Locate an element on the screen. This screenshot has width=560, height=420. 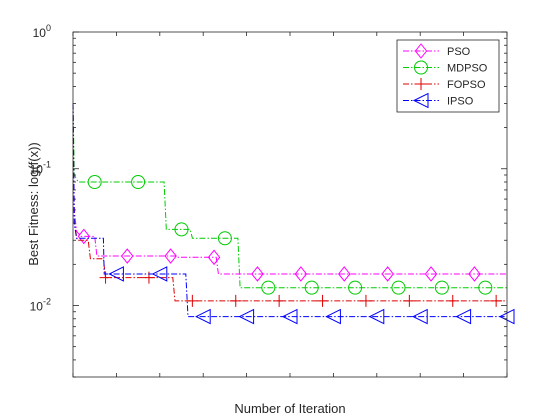
y-axis-label: Best Fitness: log(f(x)) is located at coordinates (33, 204).